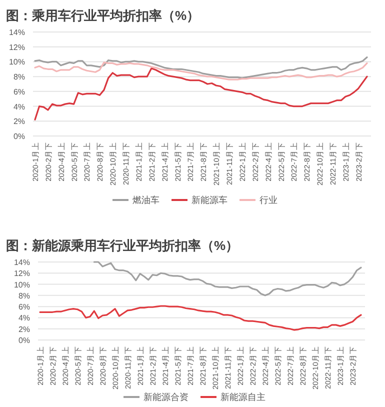 Image resolution: width=385 pixels, height=407 pixels. I want to click on legend-label: 新能源自主, so click(243, 397).